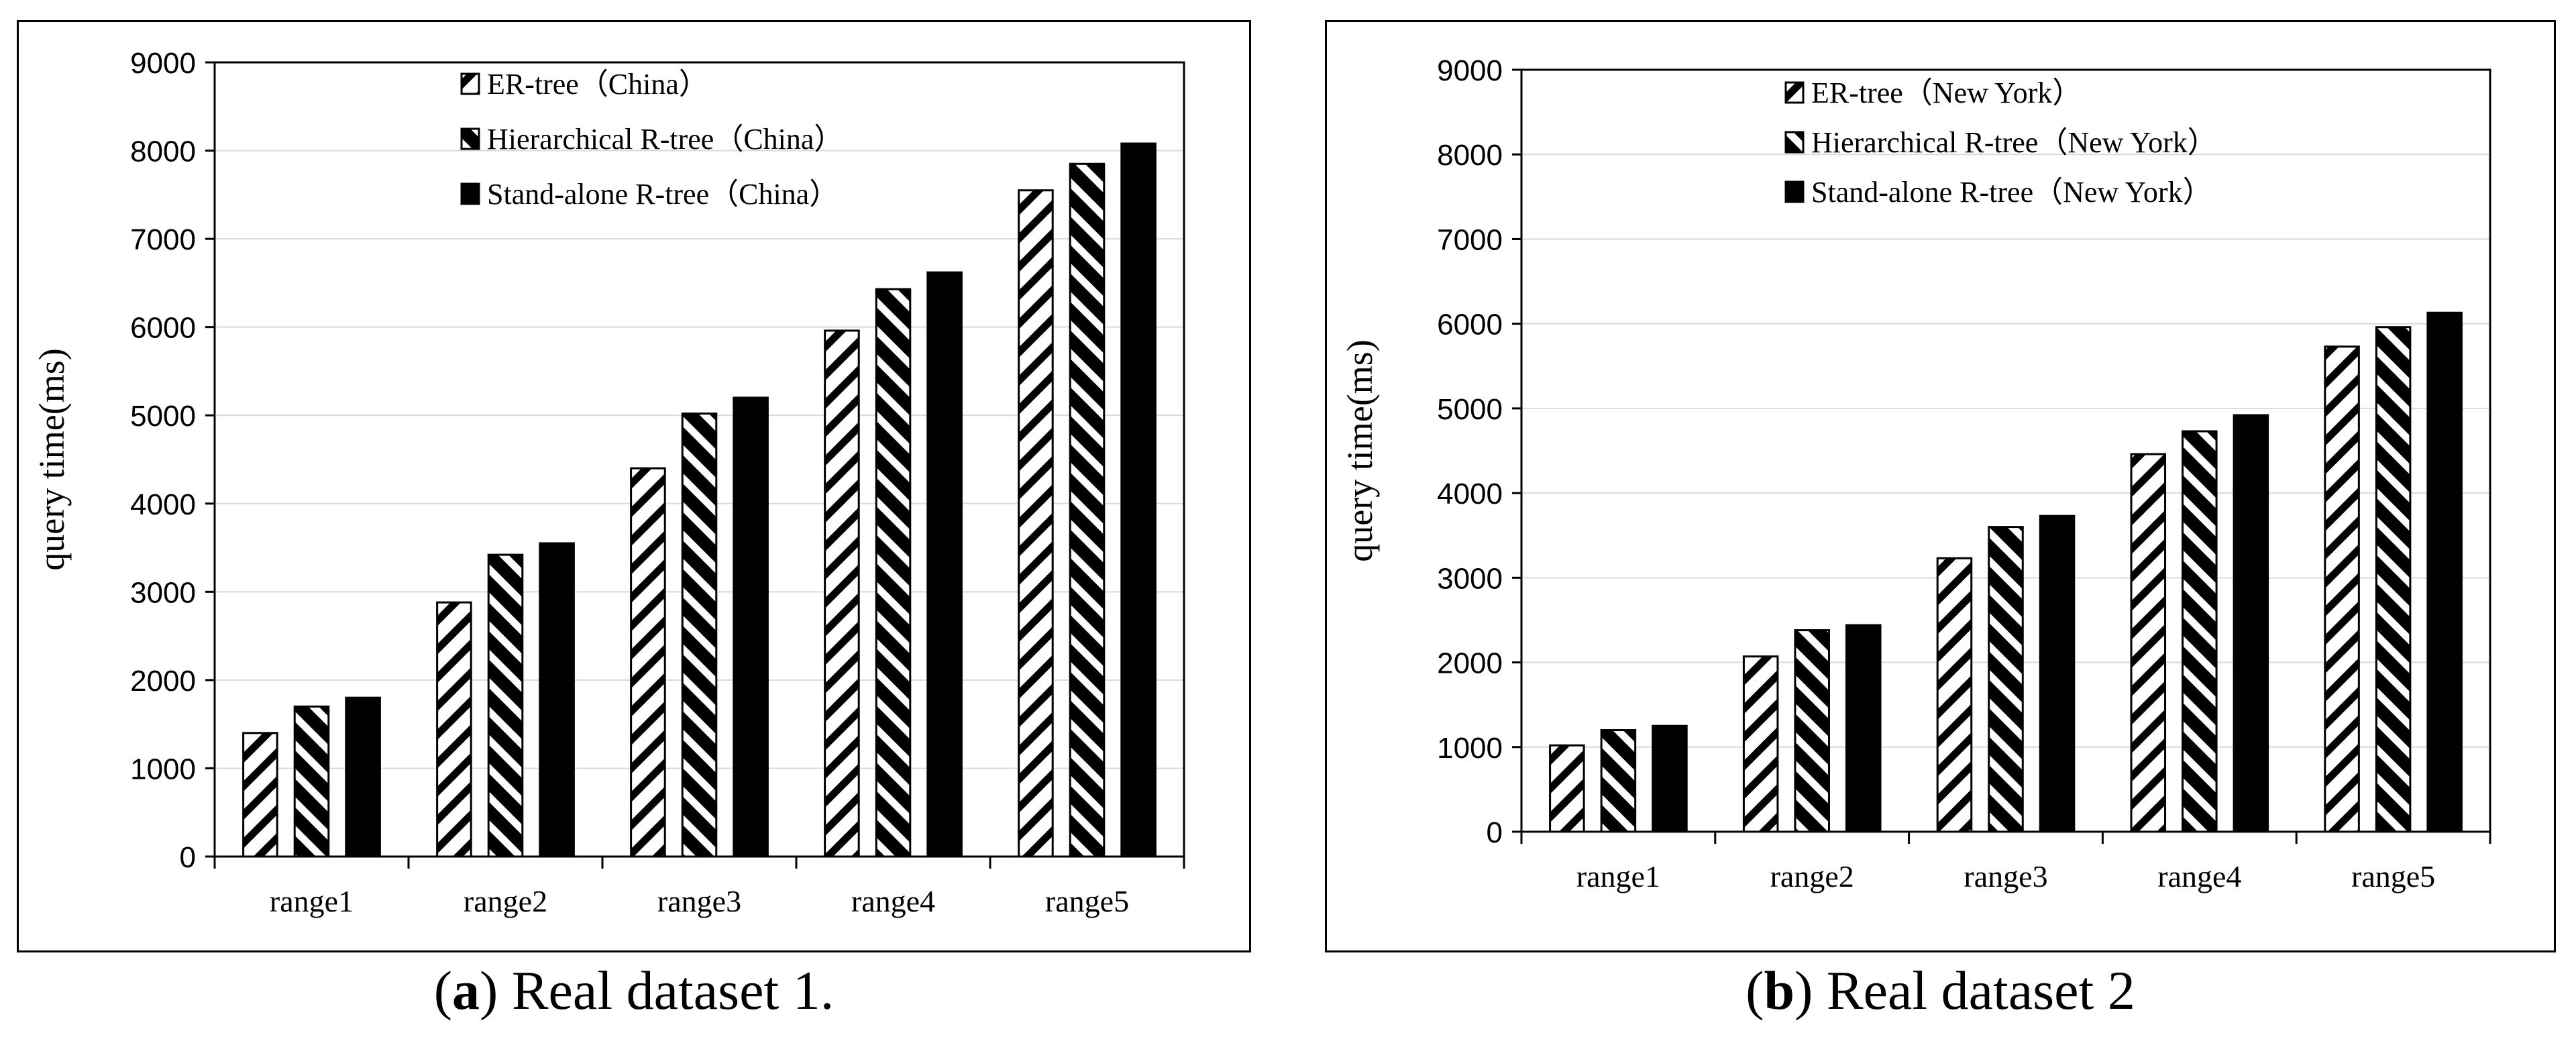 This screenshot has width=2576, height=1041. Describe the element at coordinates (1567, 788) in the screenshot. I see `bar-b-s1-range1` at that location.